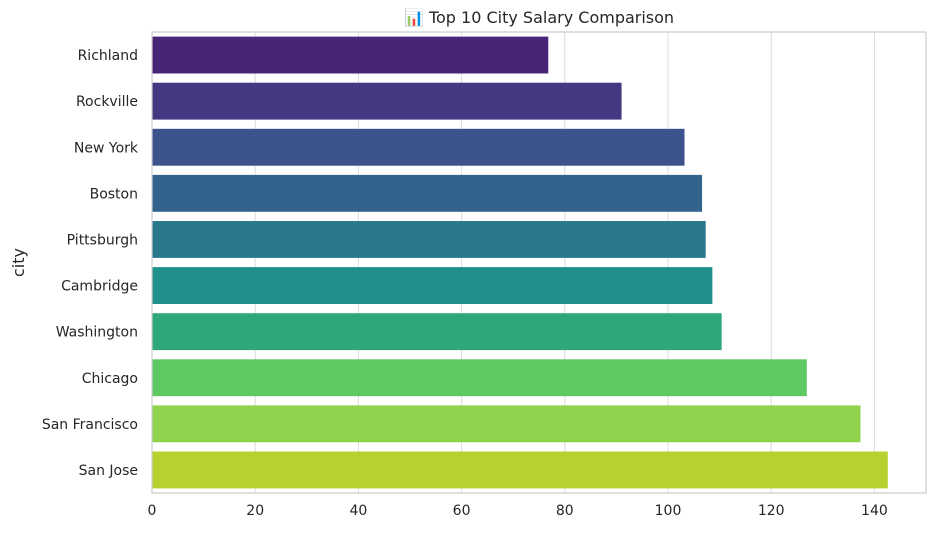 This screenshot has width=936, height=536. I want to click on y-tick-label: Richland, so click(108, 56).